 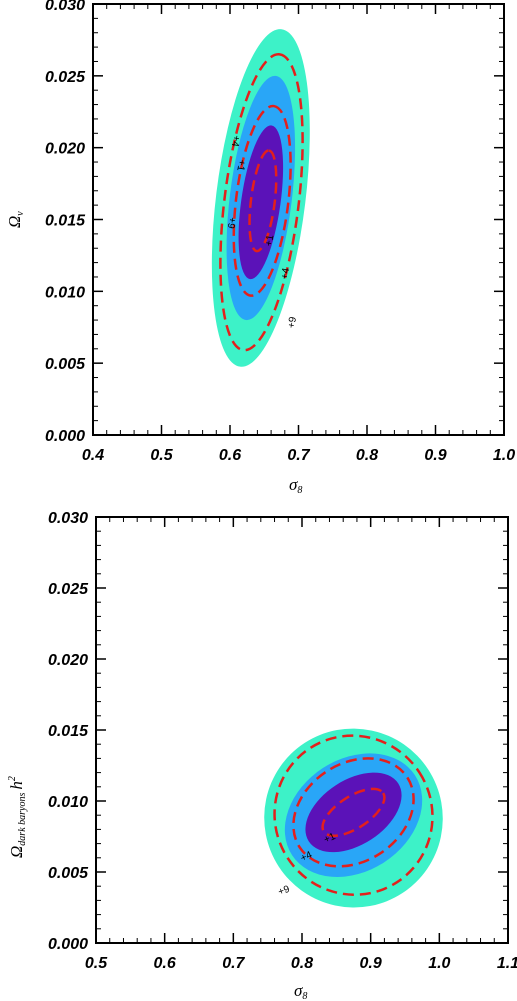 What do you see at coordinates (507, 963) in the screenshot?
I see `x-tick-label: 1.1` at bounding box center [507, 963].